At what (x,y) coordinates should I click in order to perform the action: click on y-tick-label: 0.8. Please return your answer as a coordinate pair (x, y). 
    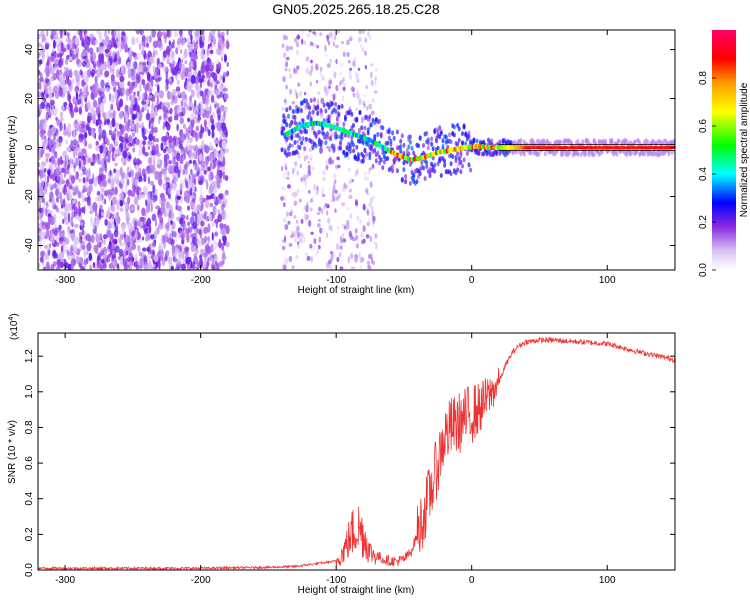
    Looking at the image, I should click on (29, 427).